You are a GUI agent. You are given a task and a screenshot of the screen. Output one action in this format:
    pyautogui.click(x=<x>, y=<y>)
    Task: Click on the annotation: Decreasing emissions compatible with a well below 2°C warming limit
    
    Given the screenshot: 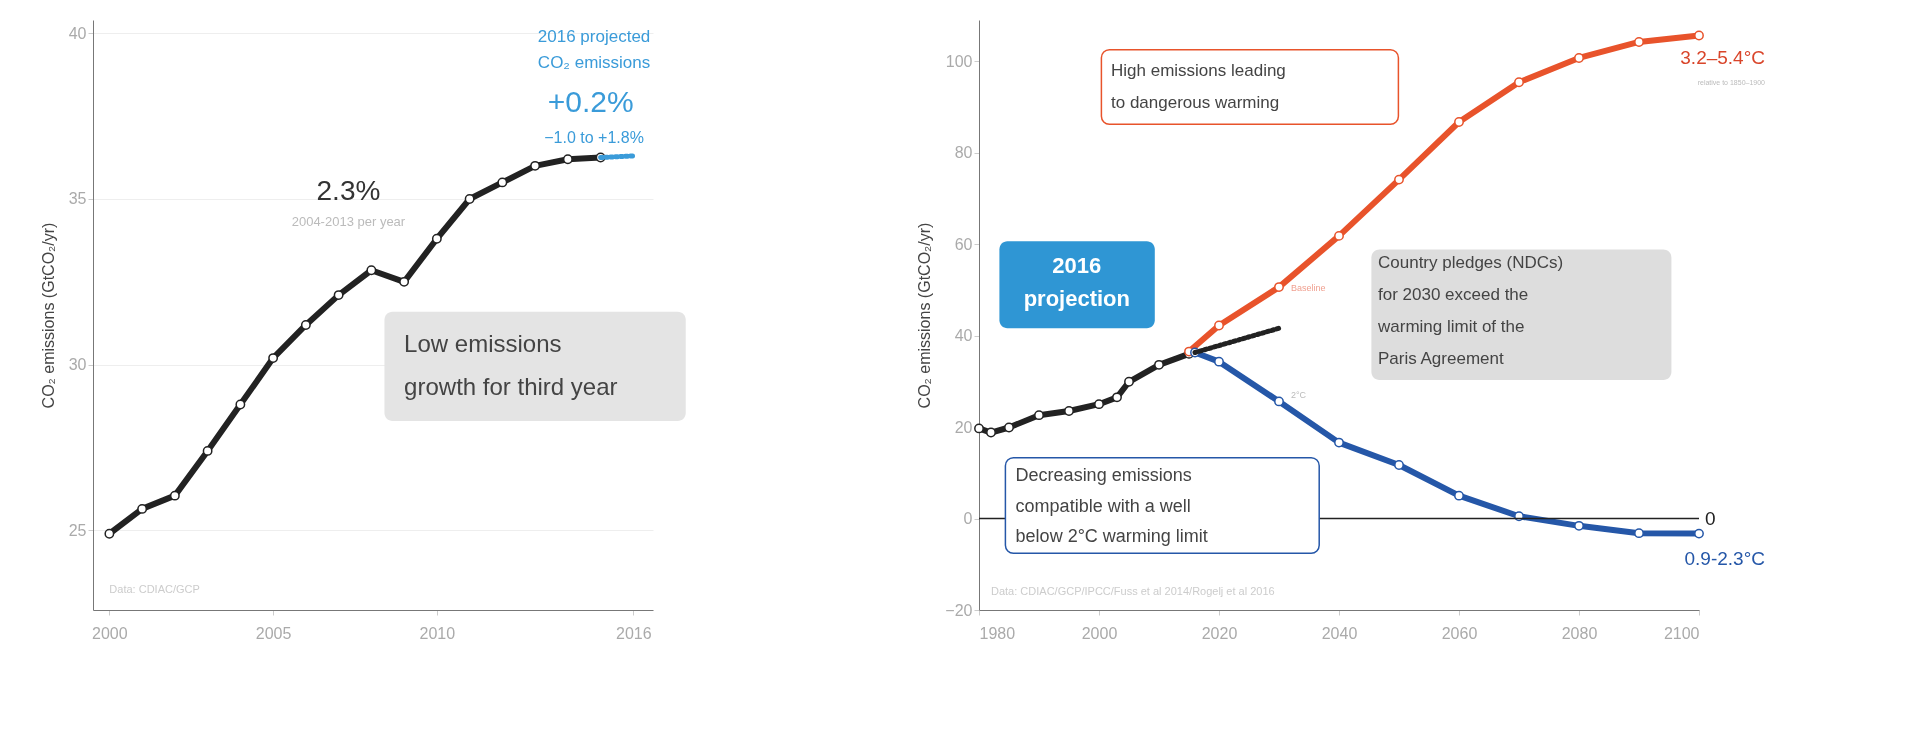 What is the action you would take?
    pyautogui.click(x=1111, y=505)
    